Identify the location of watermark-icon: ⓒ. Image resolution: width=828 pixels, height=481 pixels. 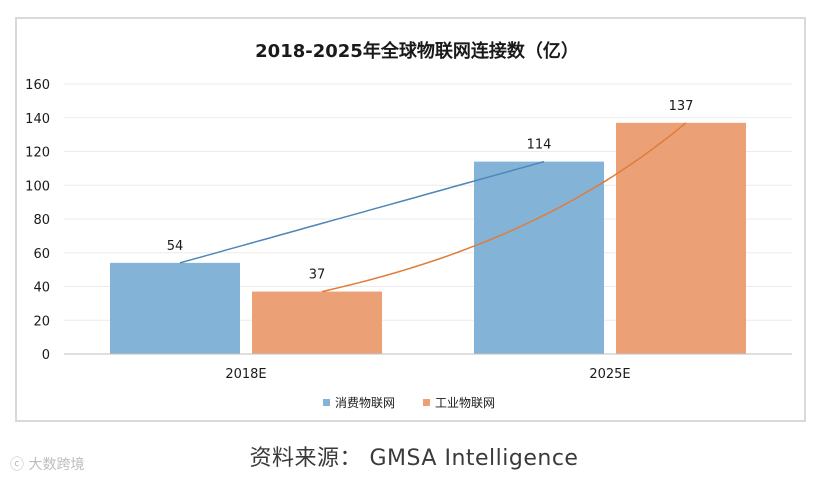
(17, 465).